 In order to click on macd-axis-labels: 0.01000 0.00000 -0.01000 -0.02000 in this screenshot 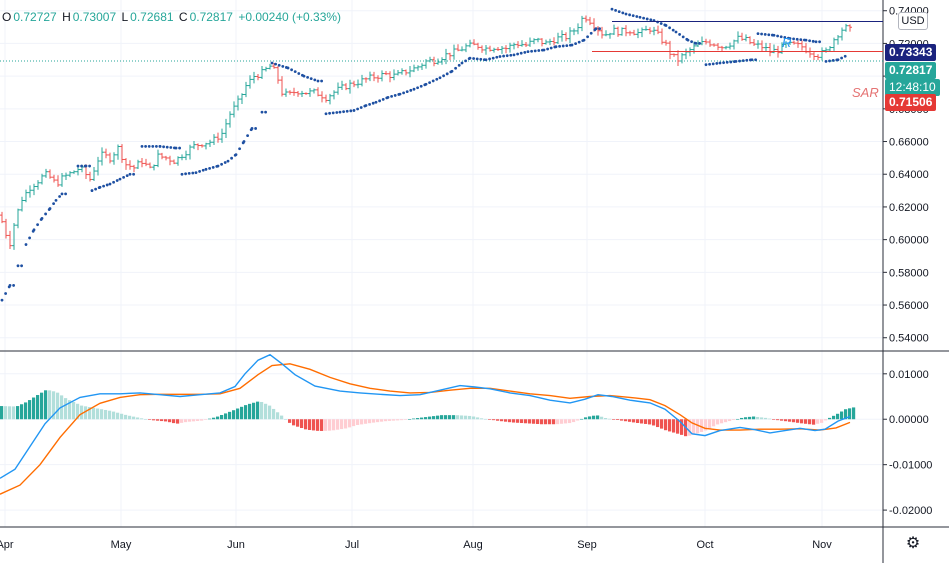, I will do `click(907, 443)`.